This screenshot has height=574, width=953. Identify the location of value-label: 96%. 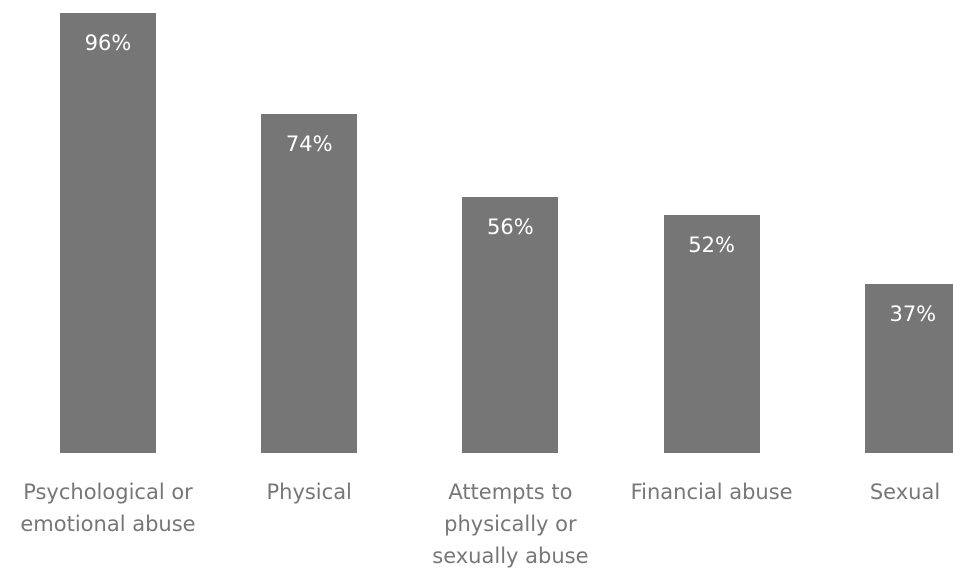
(108, 43).